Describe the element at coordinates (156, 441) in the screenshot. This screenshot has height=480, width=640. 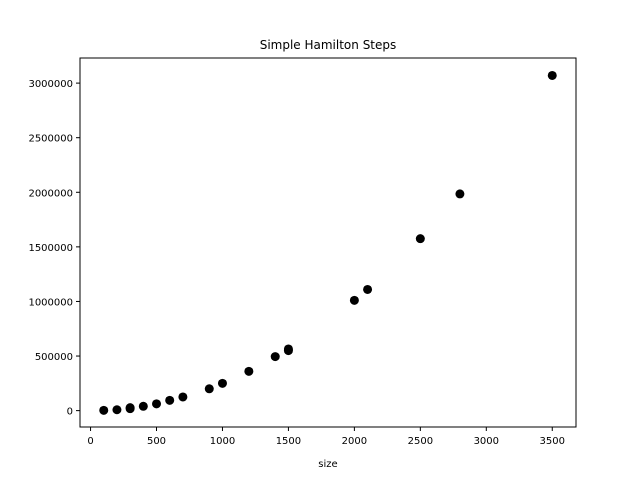
I see `x-tick-label: 500` at that location.